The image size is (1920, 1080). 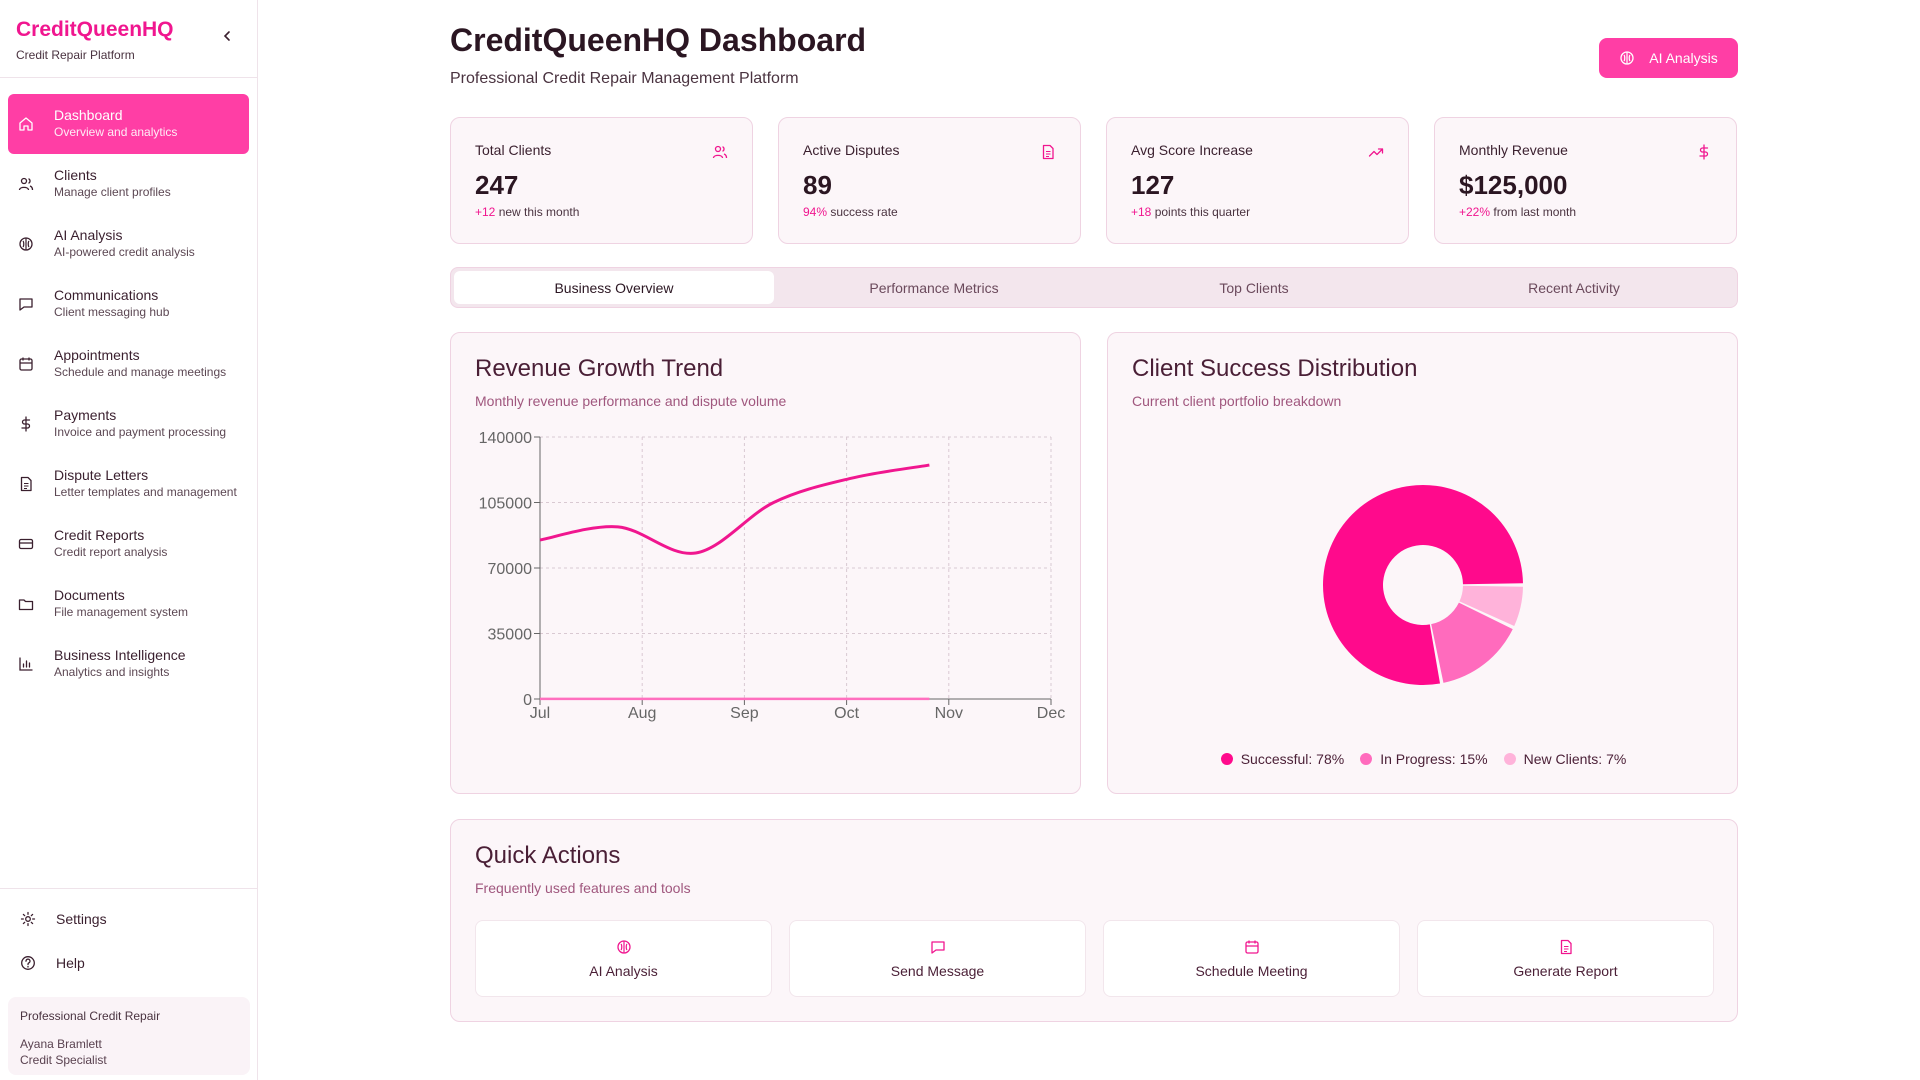 I want to click on ai-analysis-button: AI Analysis, so click(x=1668, y=58).